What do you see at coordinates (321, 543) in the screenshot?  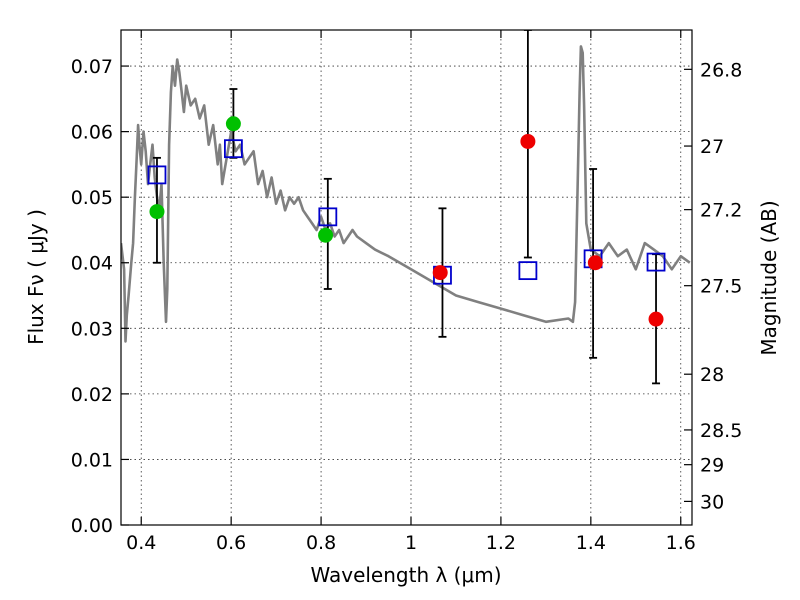 I see `x-tick-label: 0.8` at bounding box center [321, 543].